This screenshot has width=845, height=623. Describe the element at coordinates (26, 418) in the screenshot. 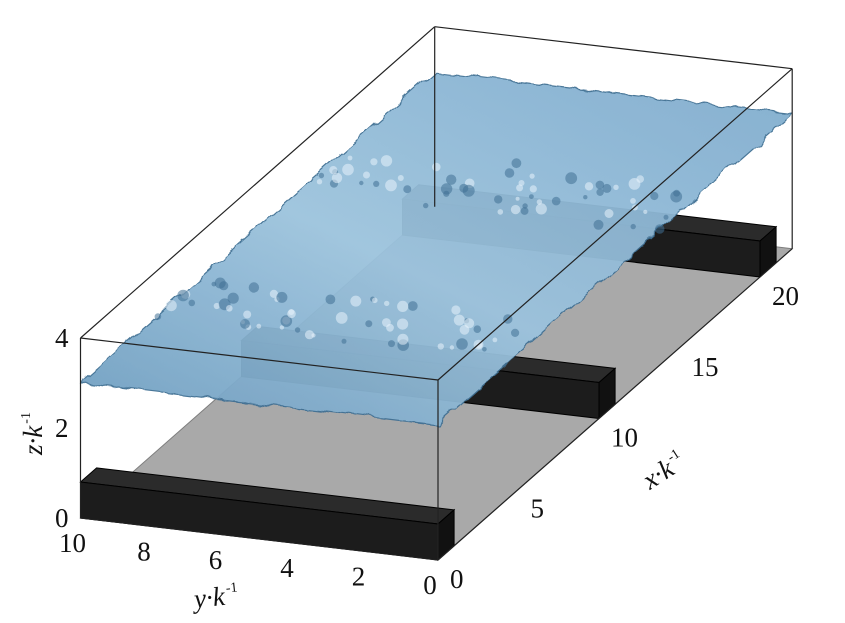

I see `z-axis-label-superscript: -1` at that location.